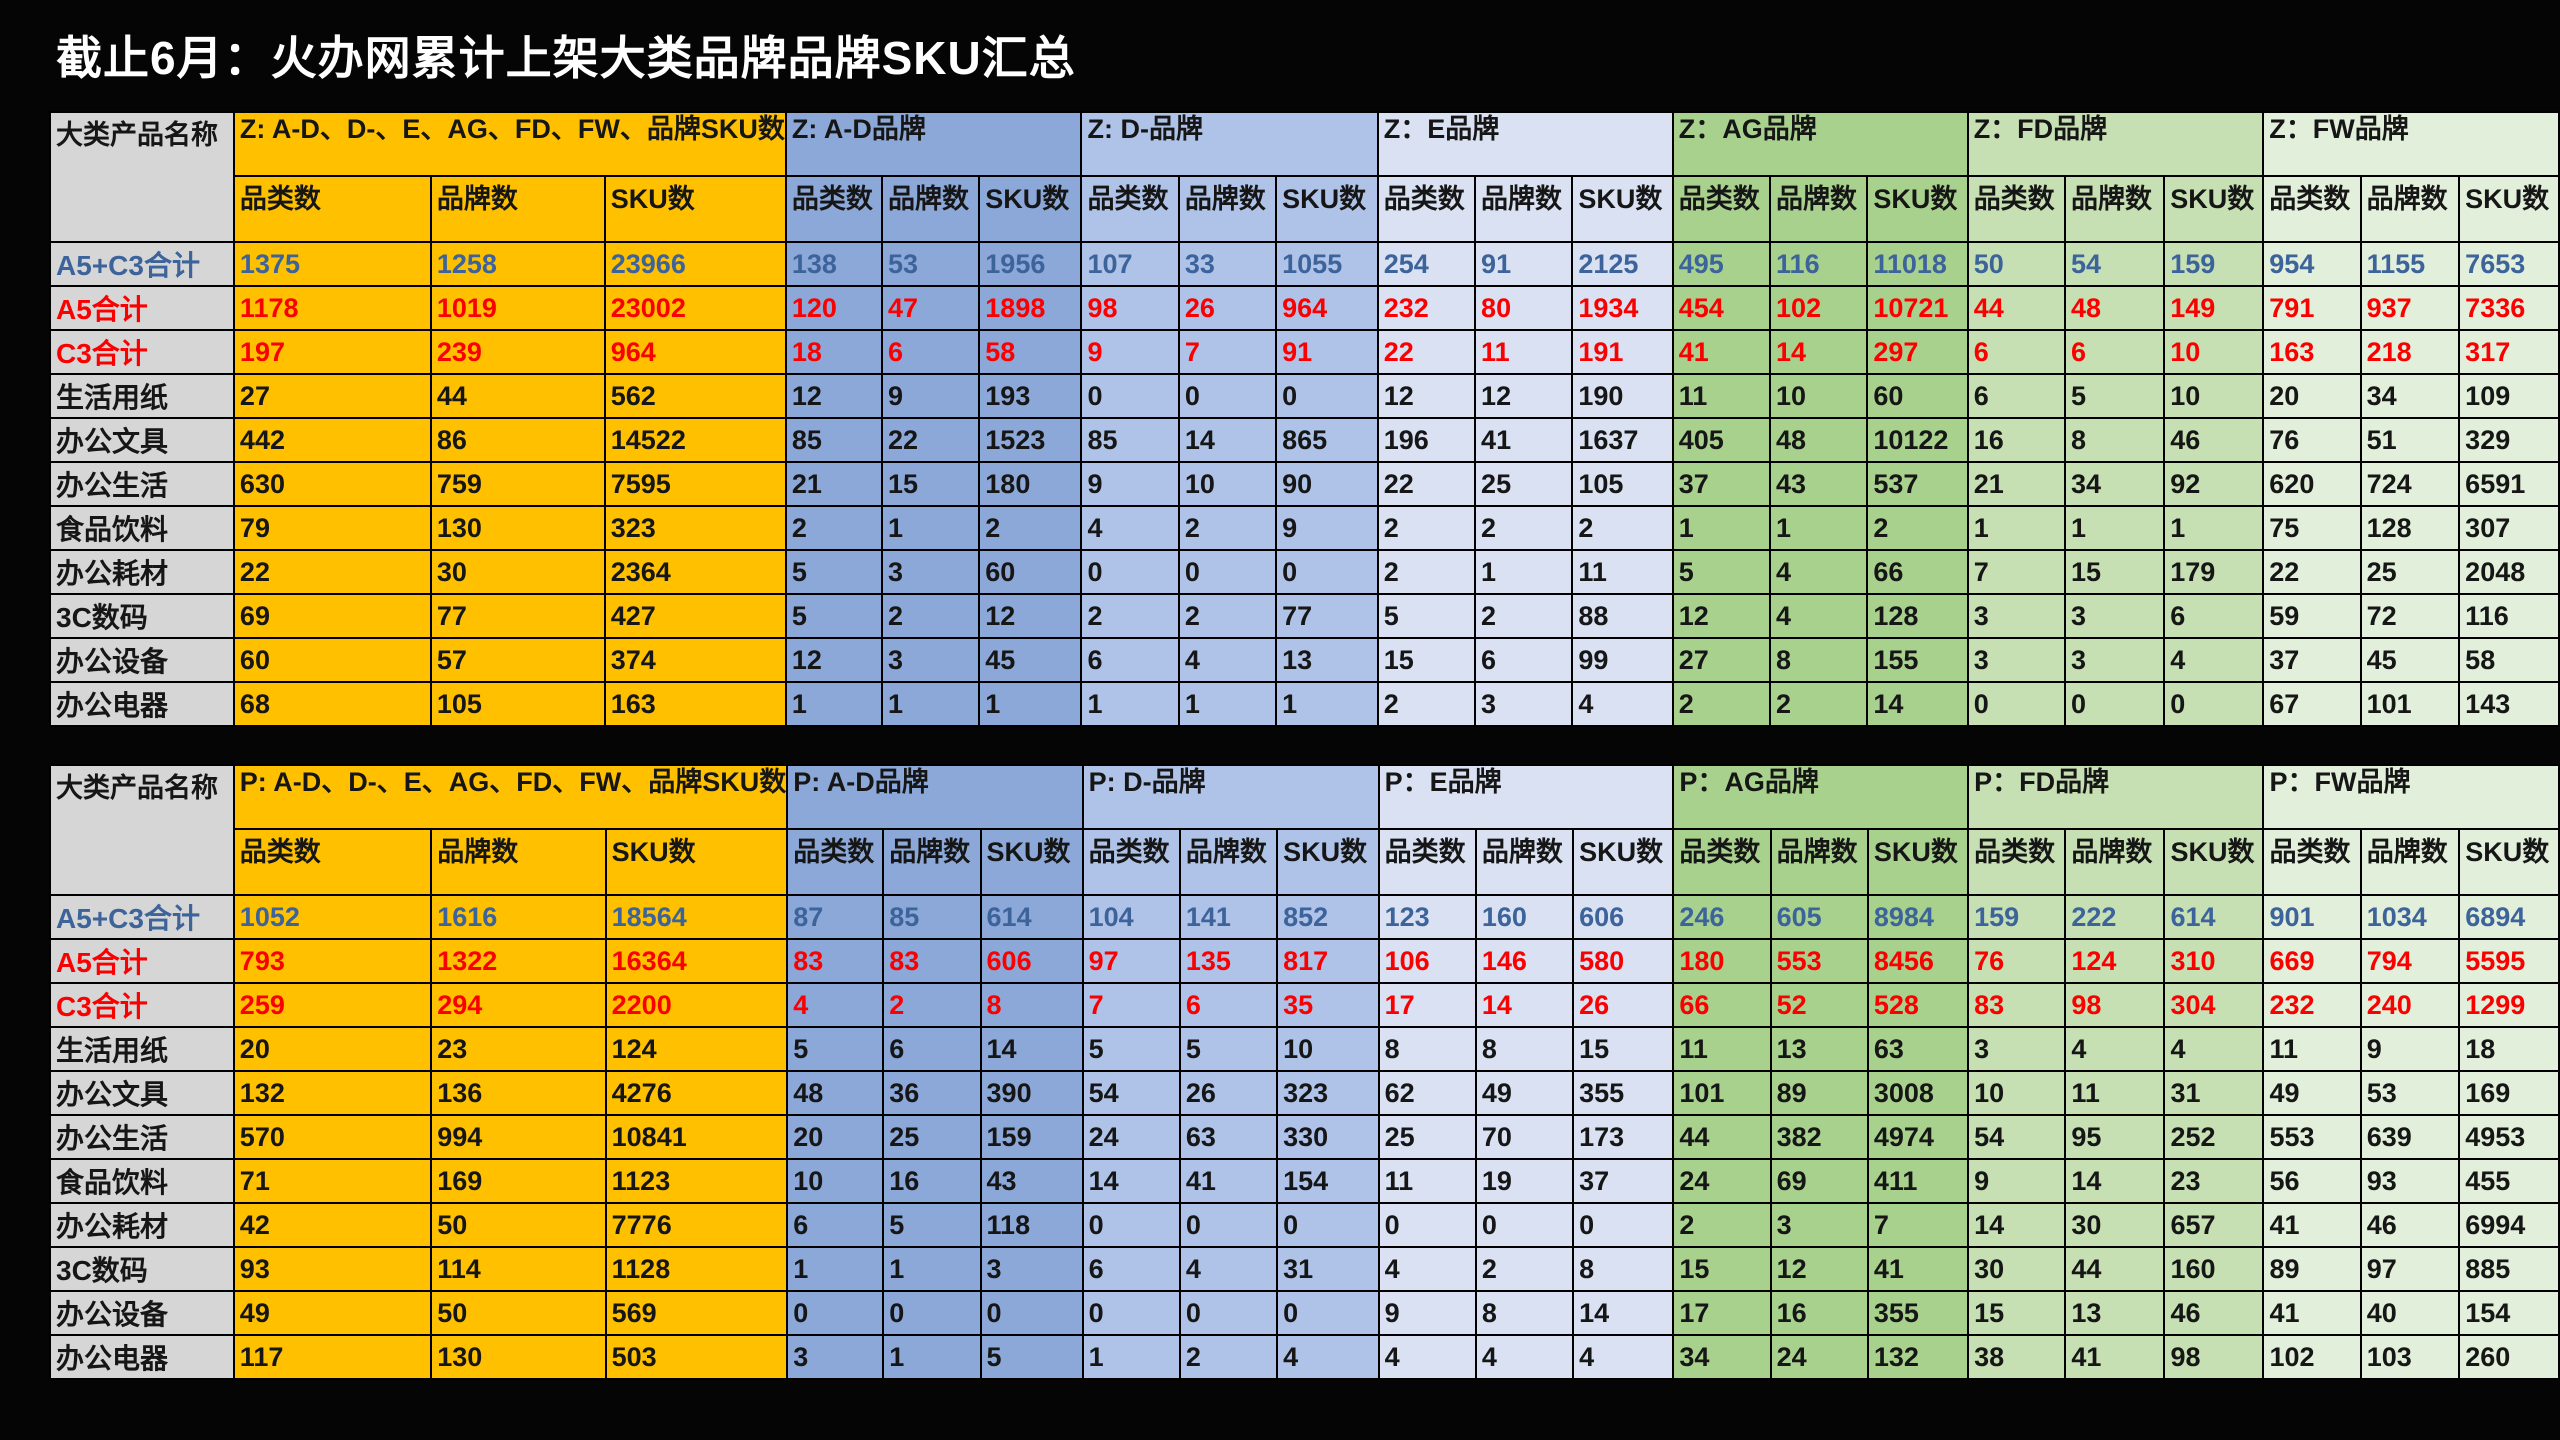 This screenshot has height=1440, width=2560. I want to click on value-cell: 254, so click(1426, 264).